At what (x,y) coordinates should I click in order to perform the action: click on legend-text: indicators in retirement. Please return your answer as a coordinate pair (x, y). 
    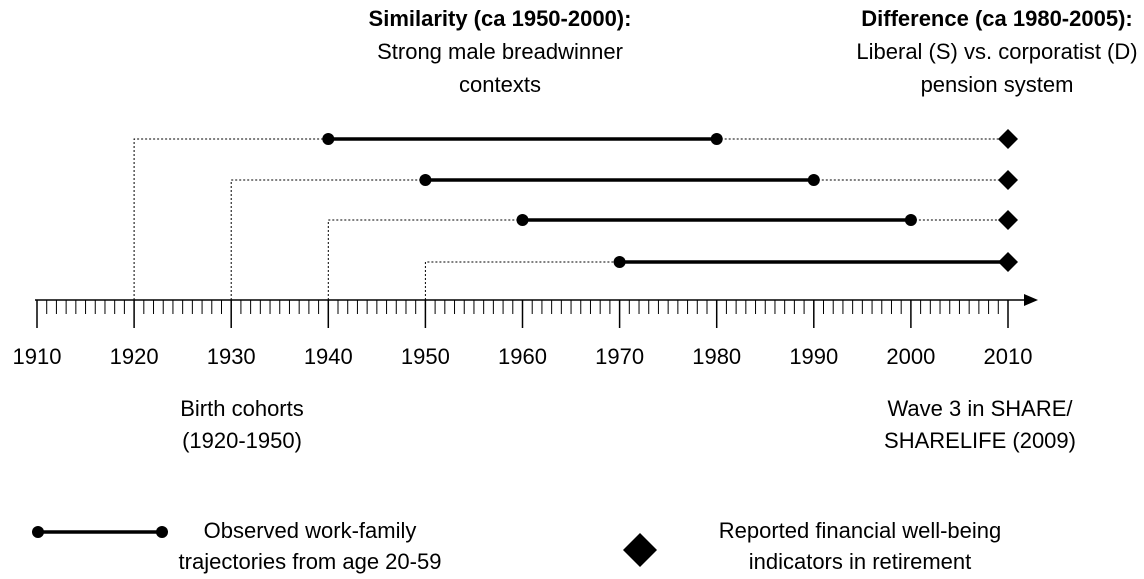
    Looking at the image, I should click on (860, 561).